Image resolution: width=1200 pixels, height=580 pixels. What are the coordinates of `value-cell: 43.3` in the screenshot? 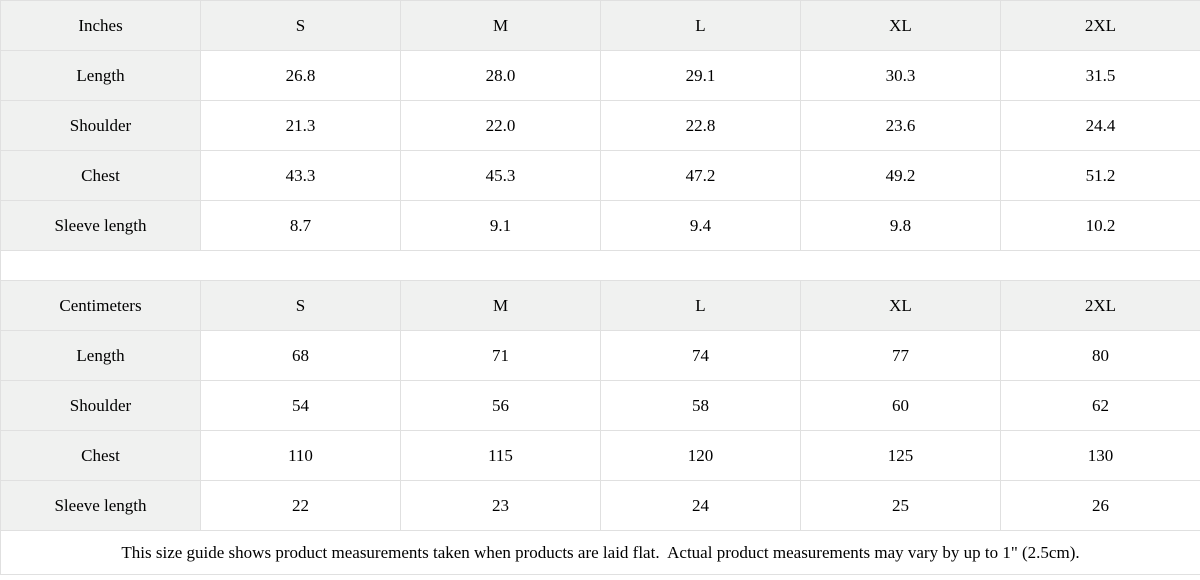 It's located at (300, 175).